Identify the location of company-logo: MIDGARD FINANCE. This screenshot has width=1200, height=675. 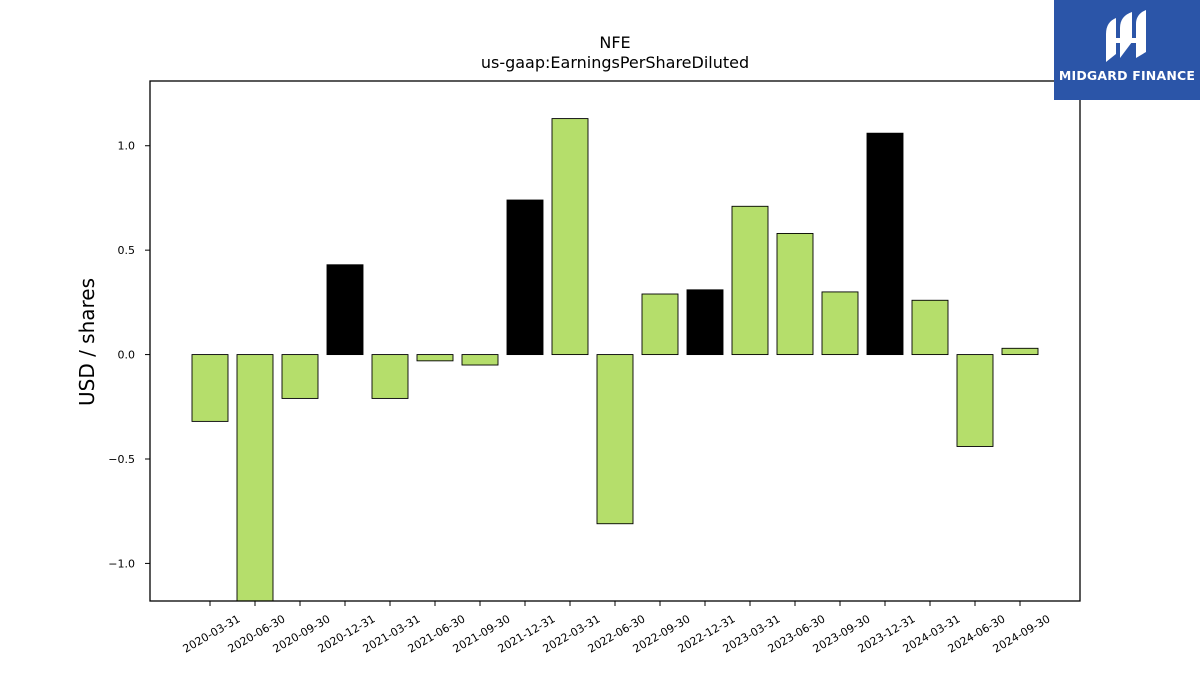
(1127, 50).